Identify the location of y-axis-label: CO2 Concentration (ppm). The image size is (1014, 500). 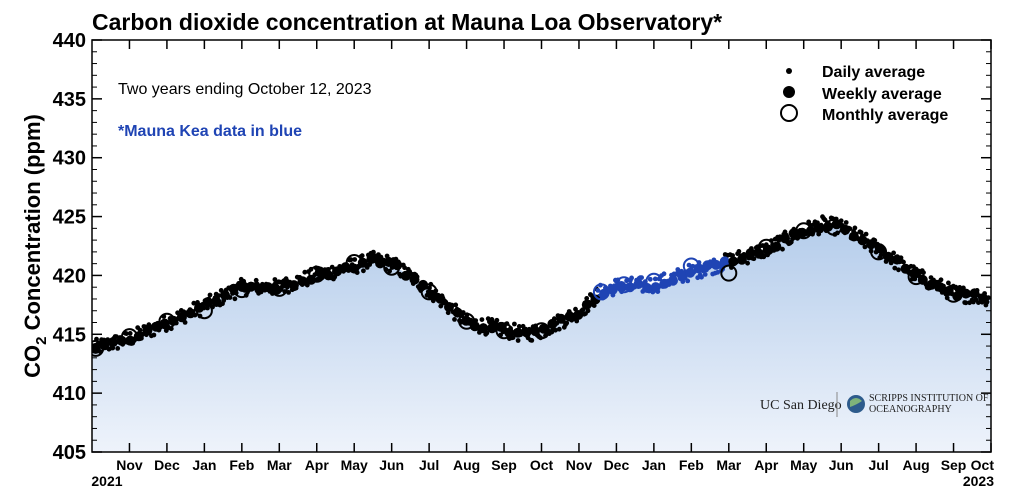
(35, 246).